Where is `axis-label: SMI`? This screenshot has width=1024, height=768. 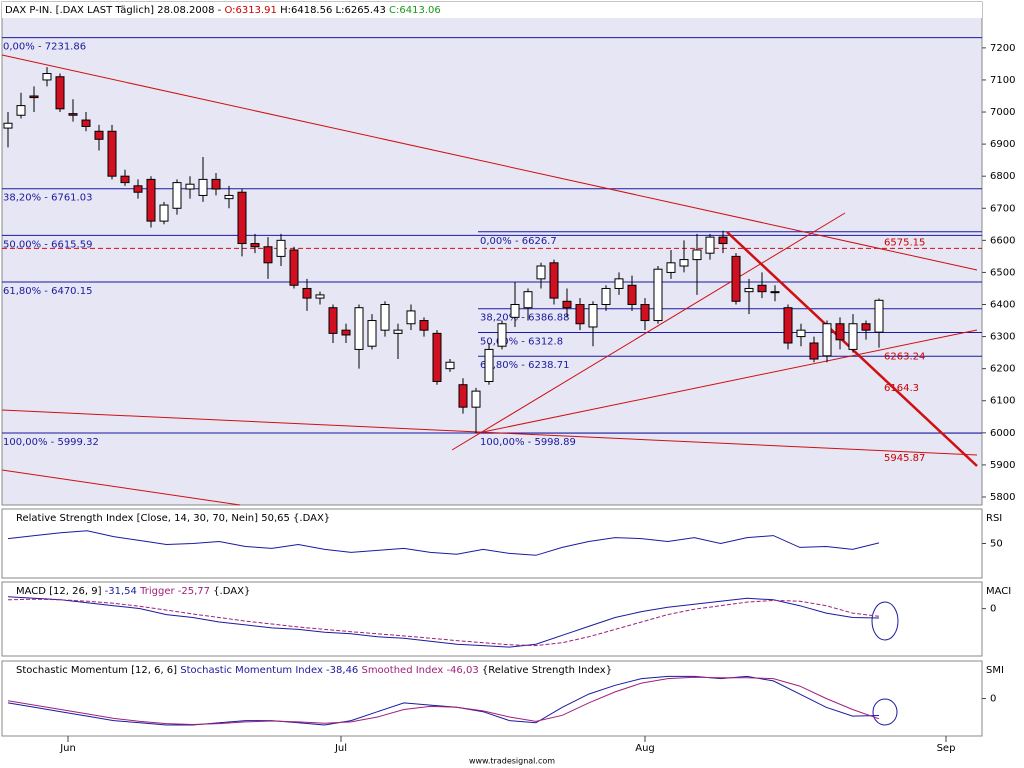 axis-label: SMI is located at coordinates (995, 670).